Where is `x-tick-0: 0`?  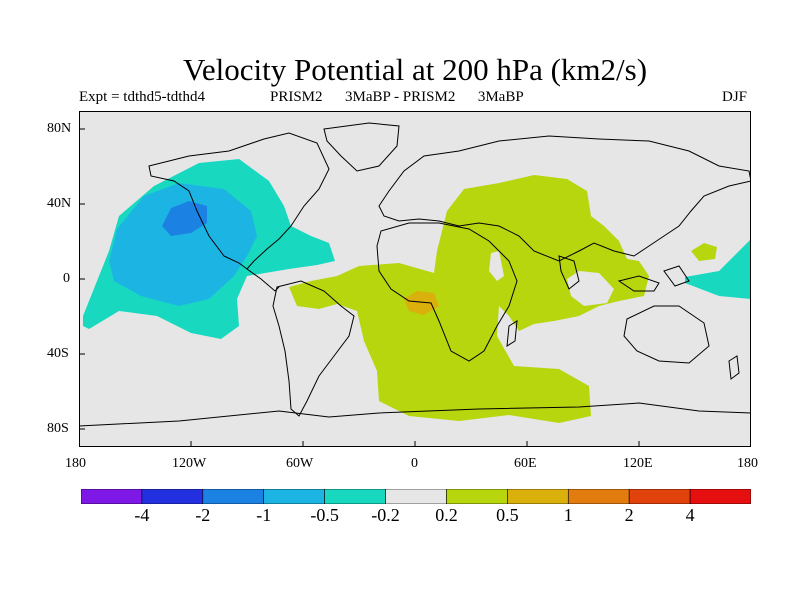 x-tick-0: 0 is located at coordinates (414, 463).